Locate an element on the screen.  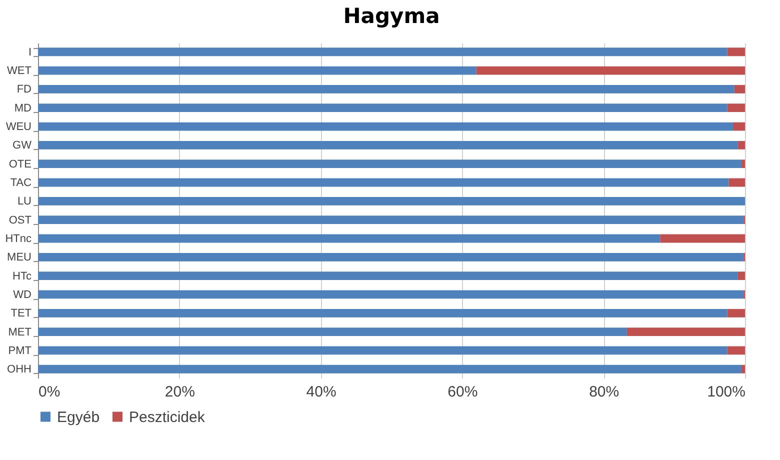
y-tick-label: WET is located at coordinates (19, 71).